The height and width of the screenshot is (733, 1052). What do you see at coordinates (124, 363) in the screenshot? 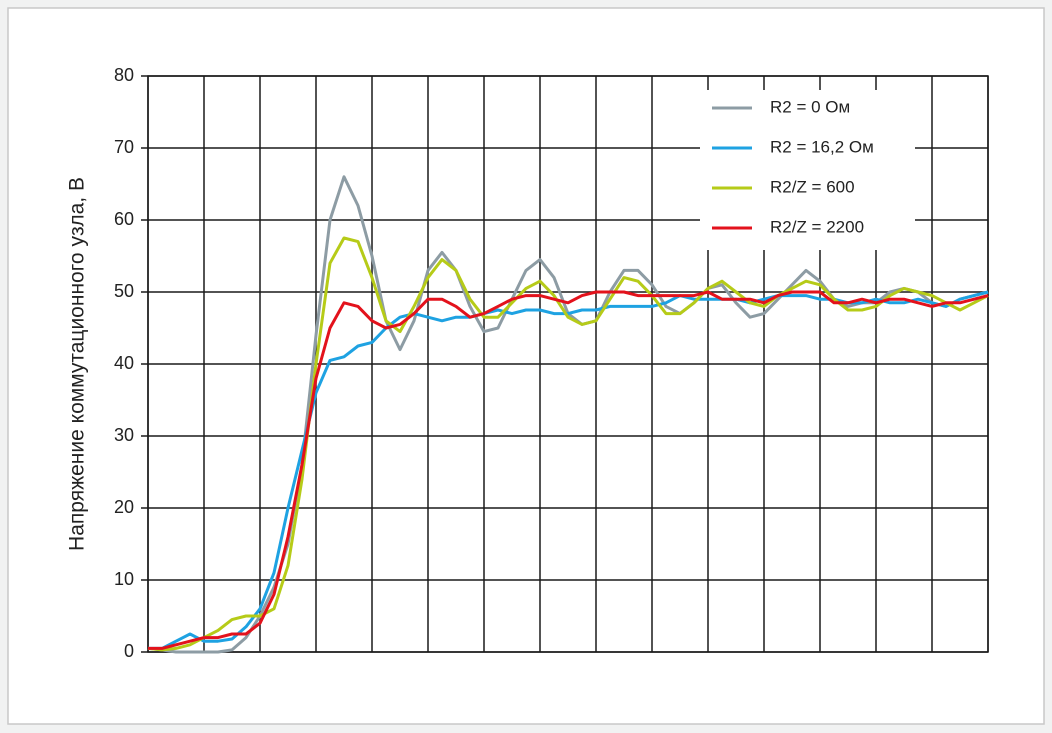
I see `y-tick-label: 40` at bounding box center [124, 363].